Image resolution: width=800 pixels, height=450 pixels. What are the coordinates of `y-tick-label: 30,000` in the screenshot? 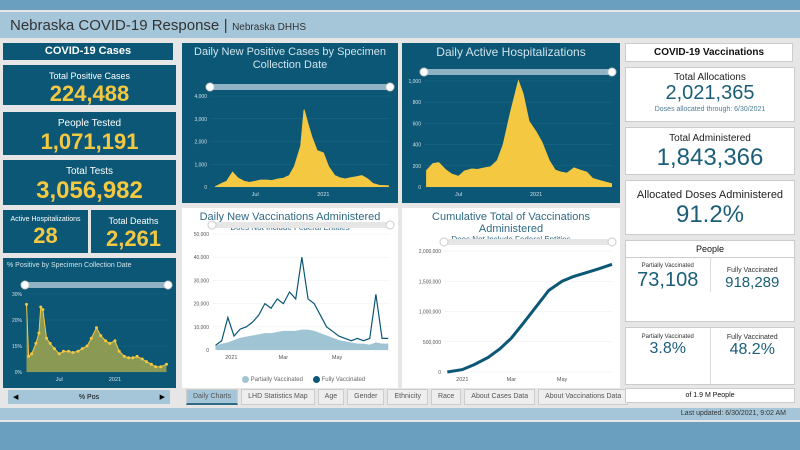 It's located at (202, 281).